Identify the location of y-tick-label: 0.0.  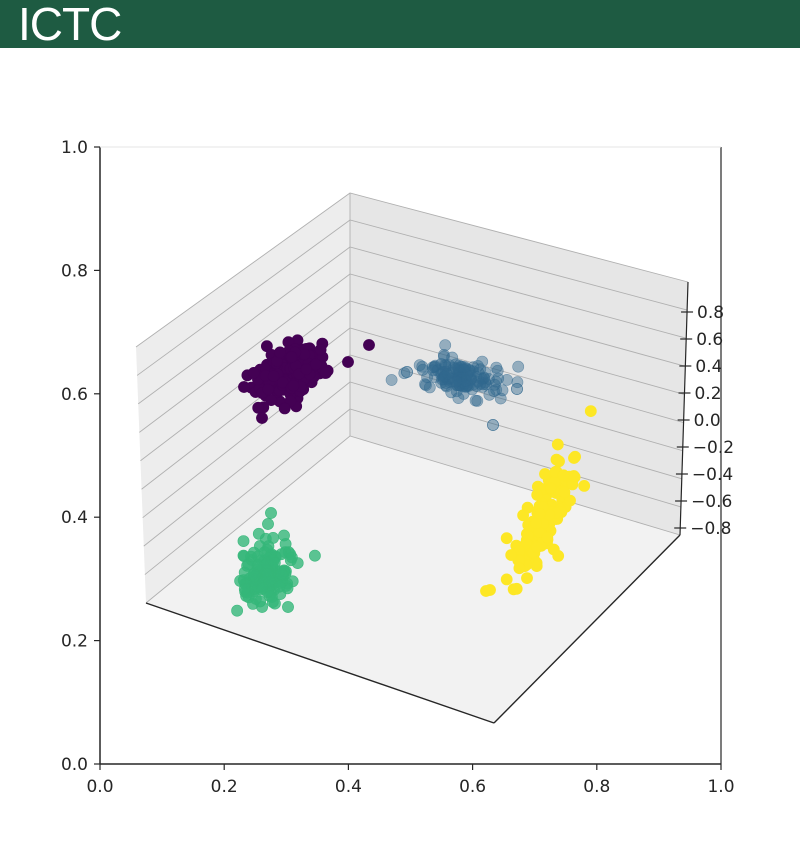
(74, 765).